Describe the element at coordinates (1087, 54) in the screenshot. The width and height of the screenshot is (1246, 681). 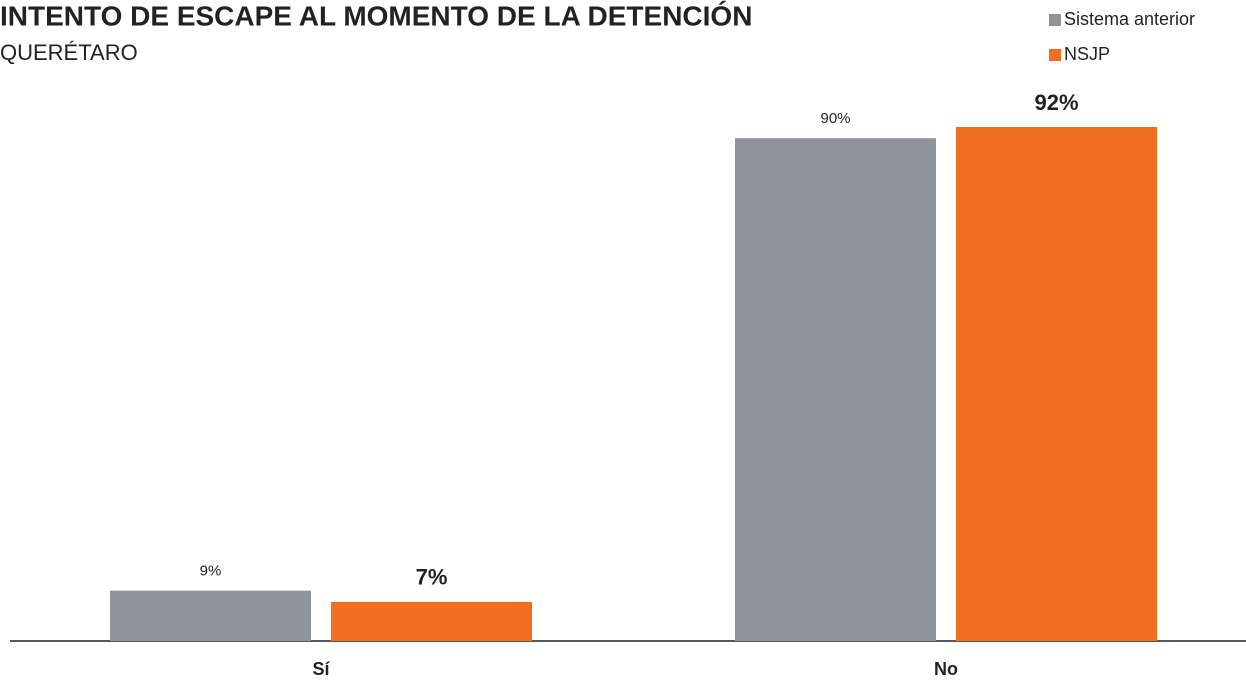
I see `legend-label: NSJP` at that location.